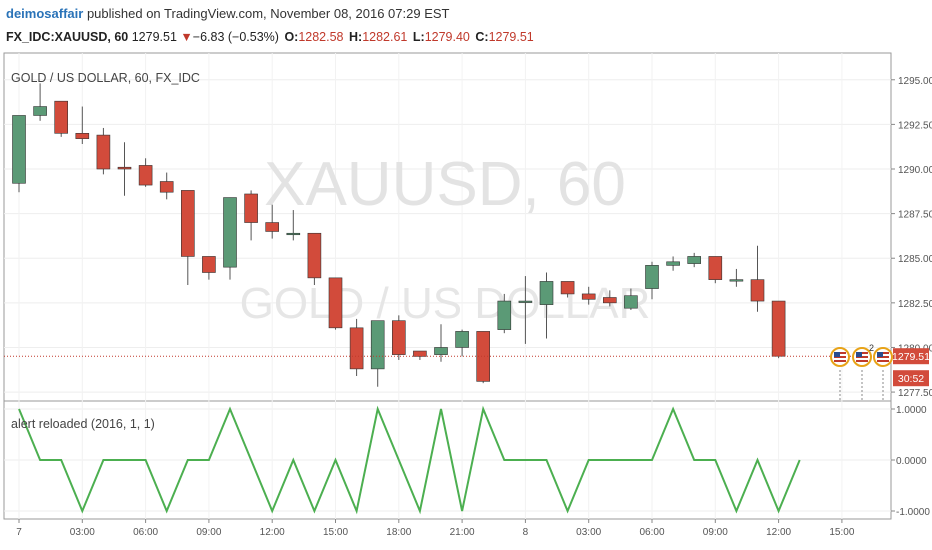 The image size is (932, 550). Describe the element at coordinates (915, 170) in the screenshot. I see `price-tick-label: 1290.00` at that location.